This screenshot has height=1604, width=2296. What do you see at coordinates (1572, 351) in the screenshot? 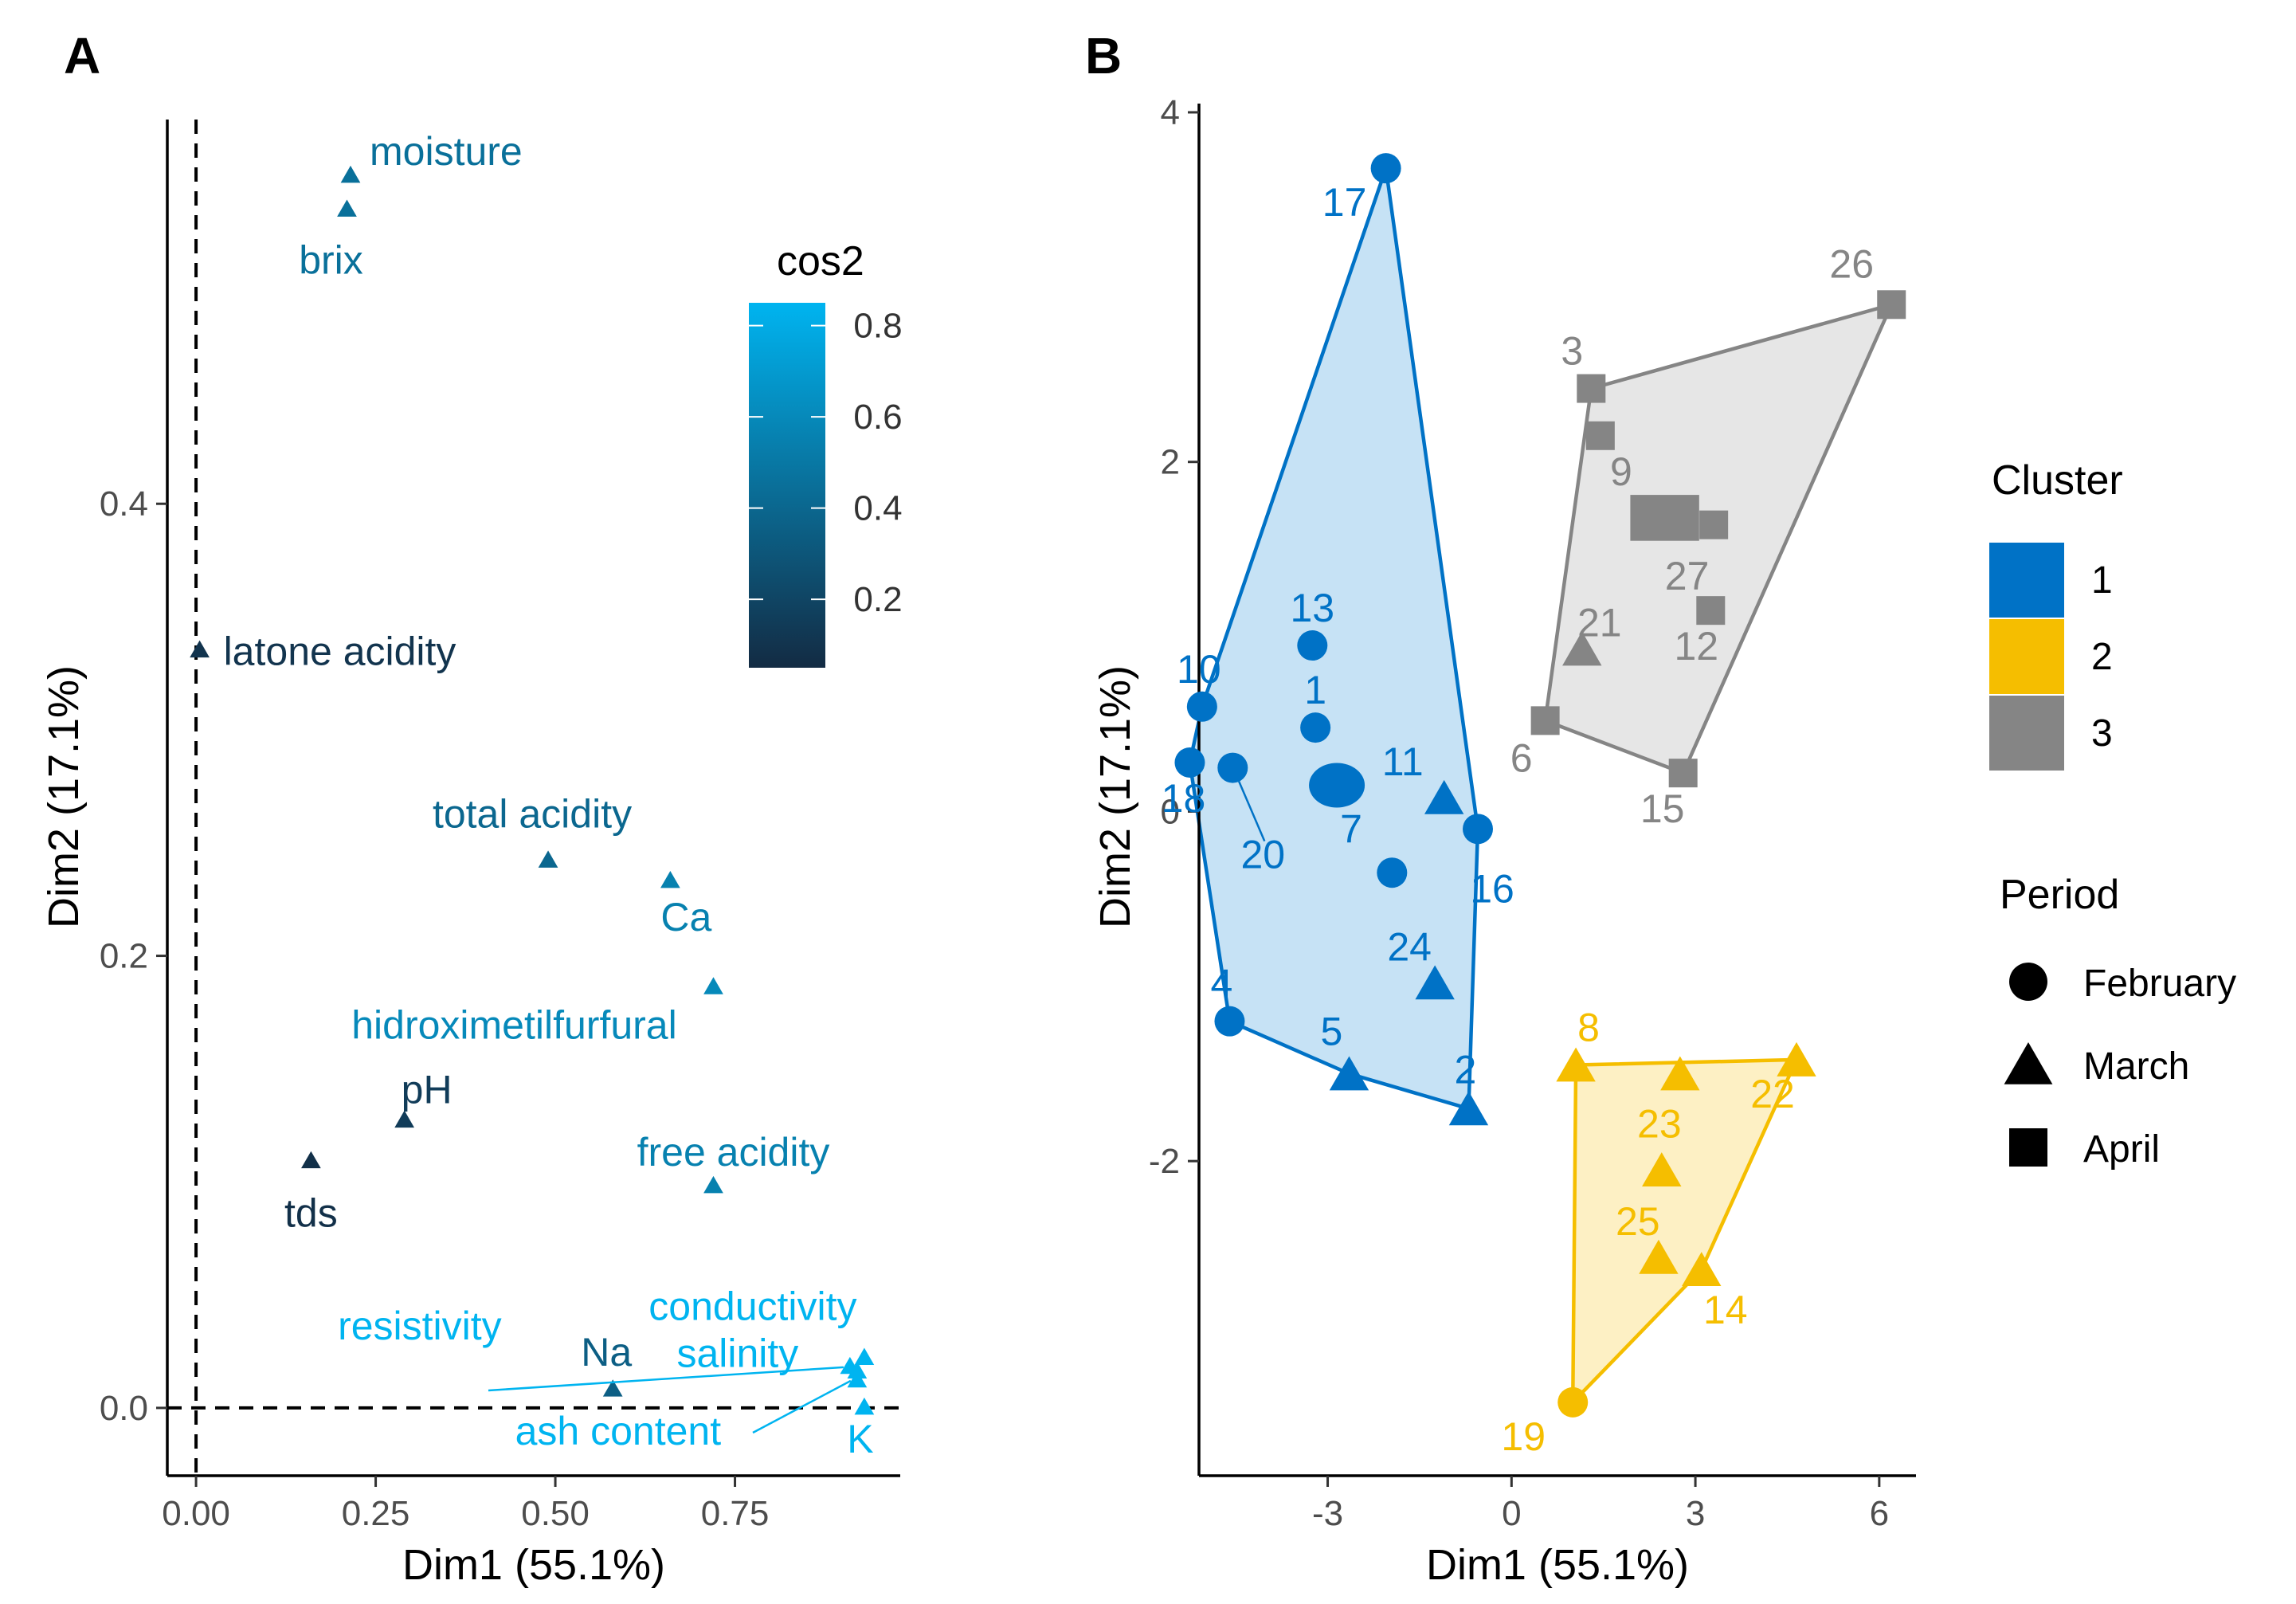
I see `point-label-3: 3` at bounding box center [1572, 351].